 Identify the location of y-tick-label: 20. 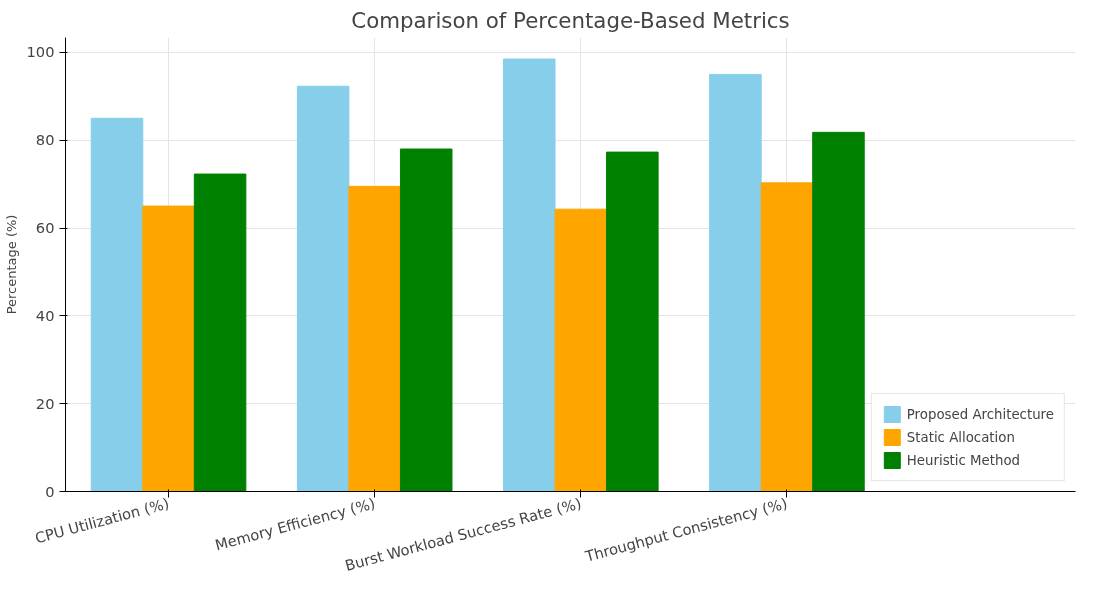
(45, 403).